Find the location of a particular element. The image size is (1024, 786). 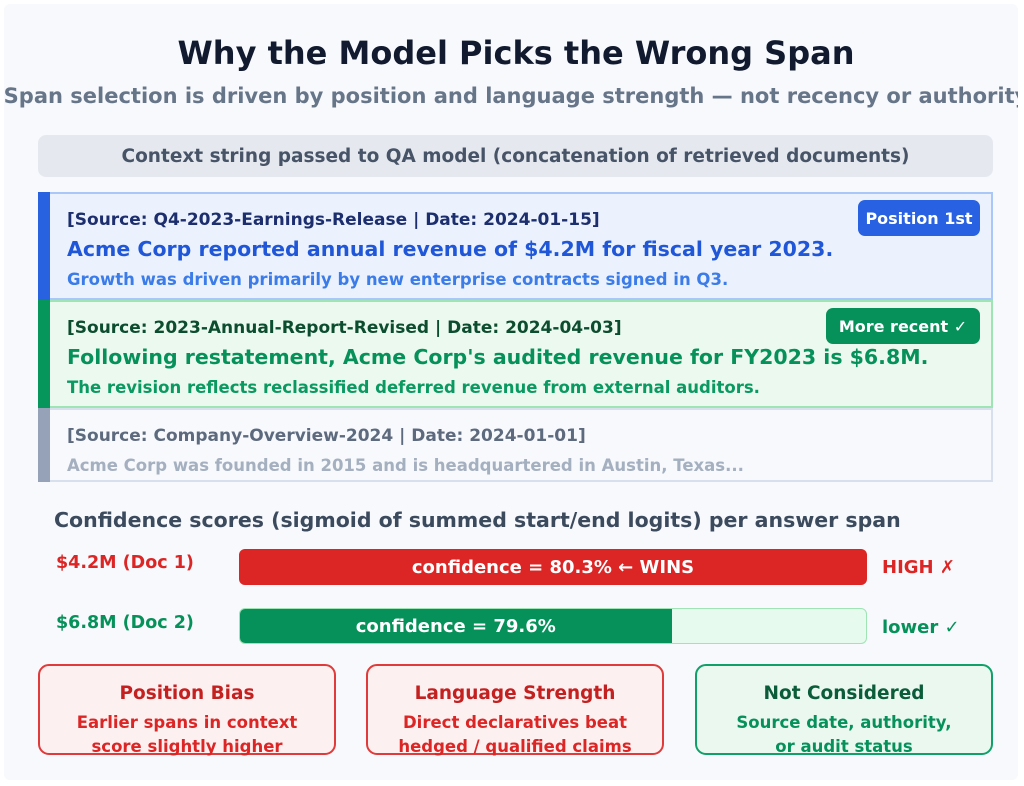

span-1-confidence-bar: confidence = 80.3% ← WINS is located at coordinates (553, 567).